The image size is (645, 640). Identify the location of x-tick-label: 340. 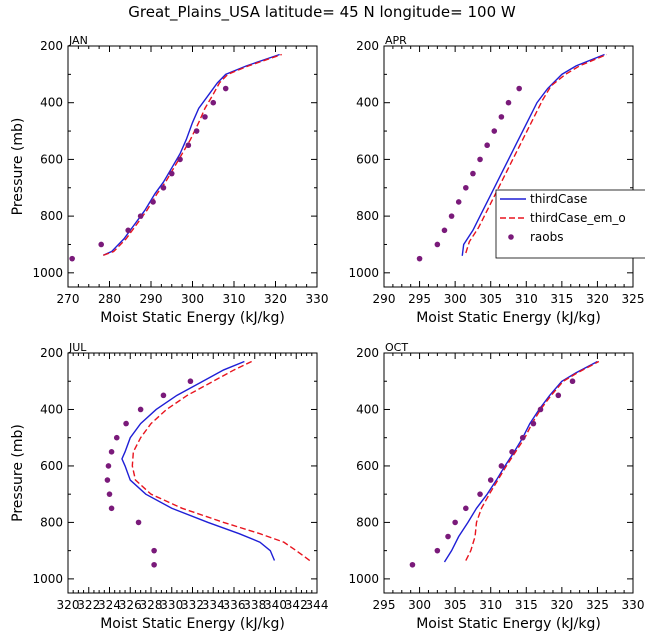
(275, 605).